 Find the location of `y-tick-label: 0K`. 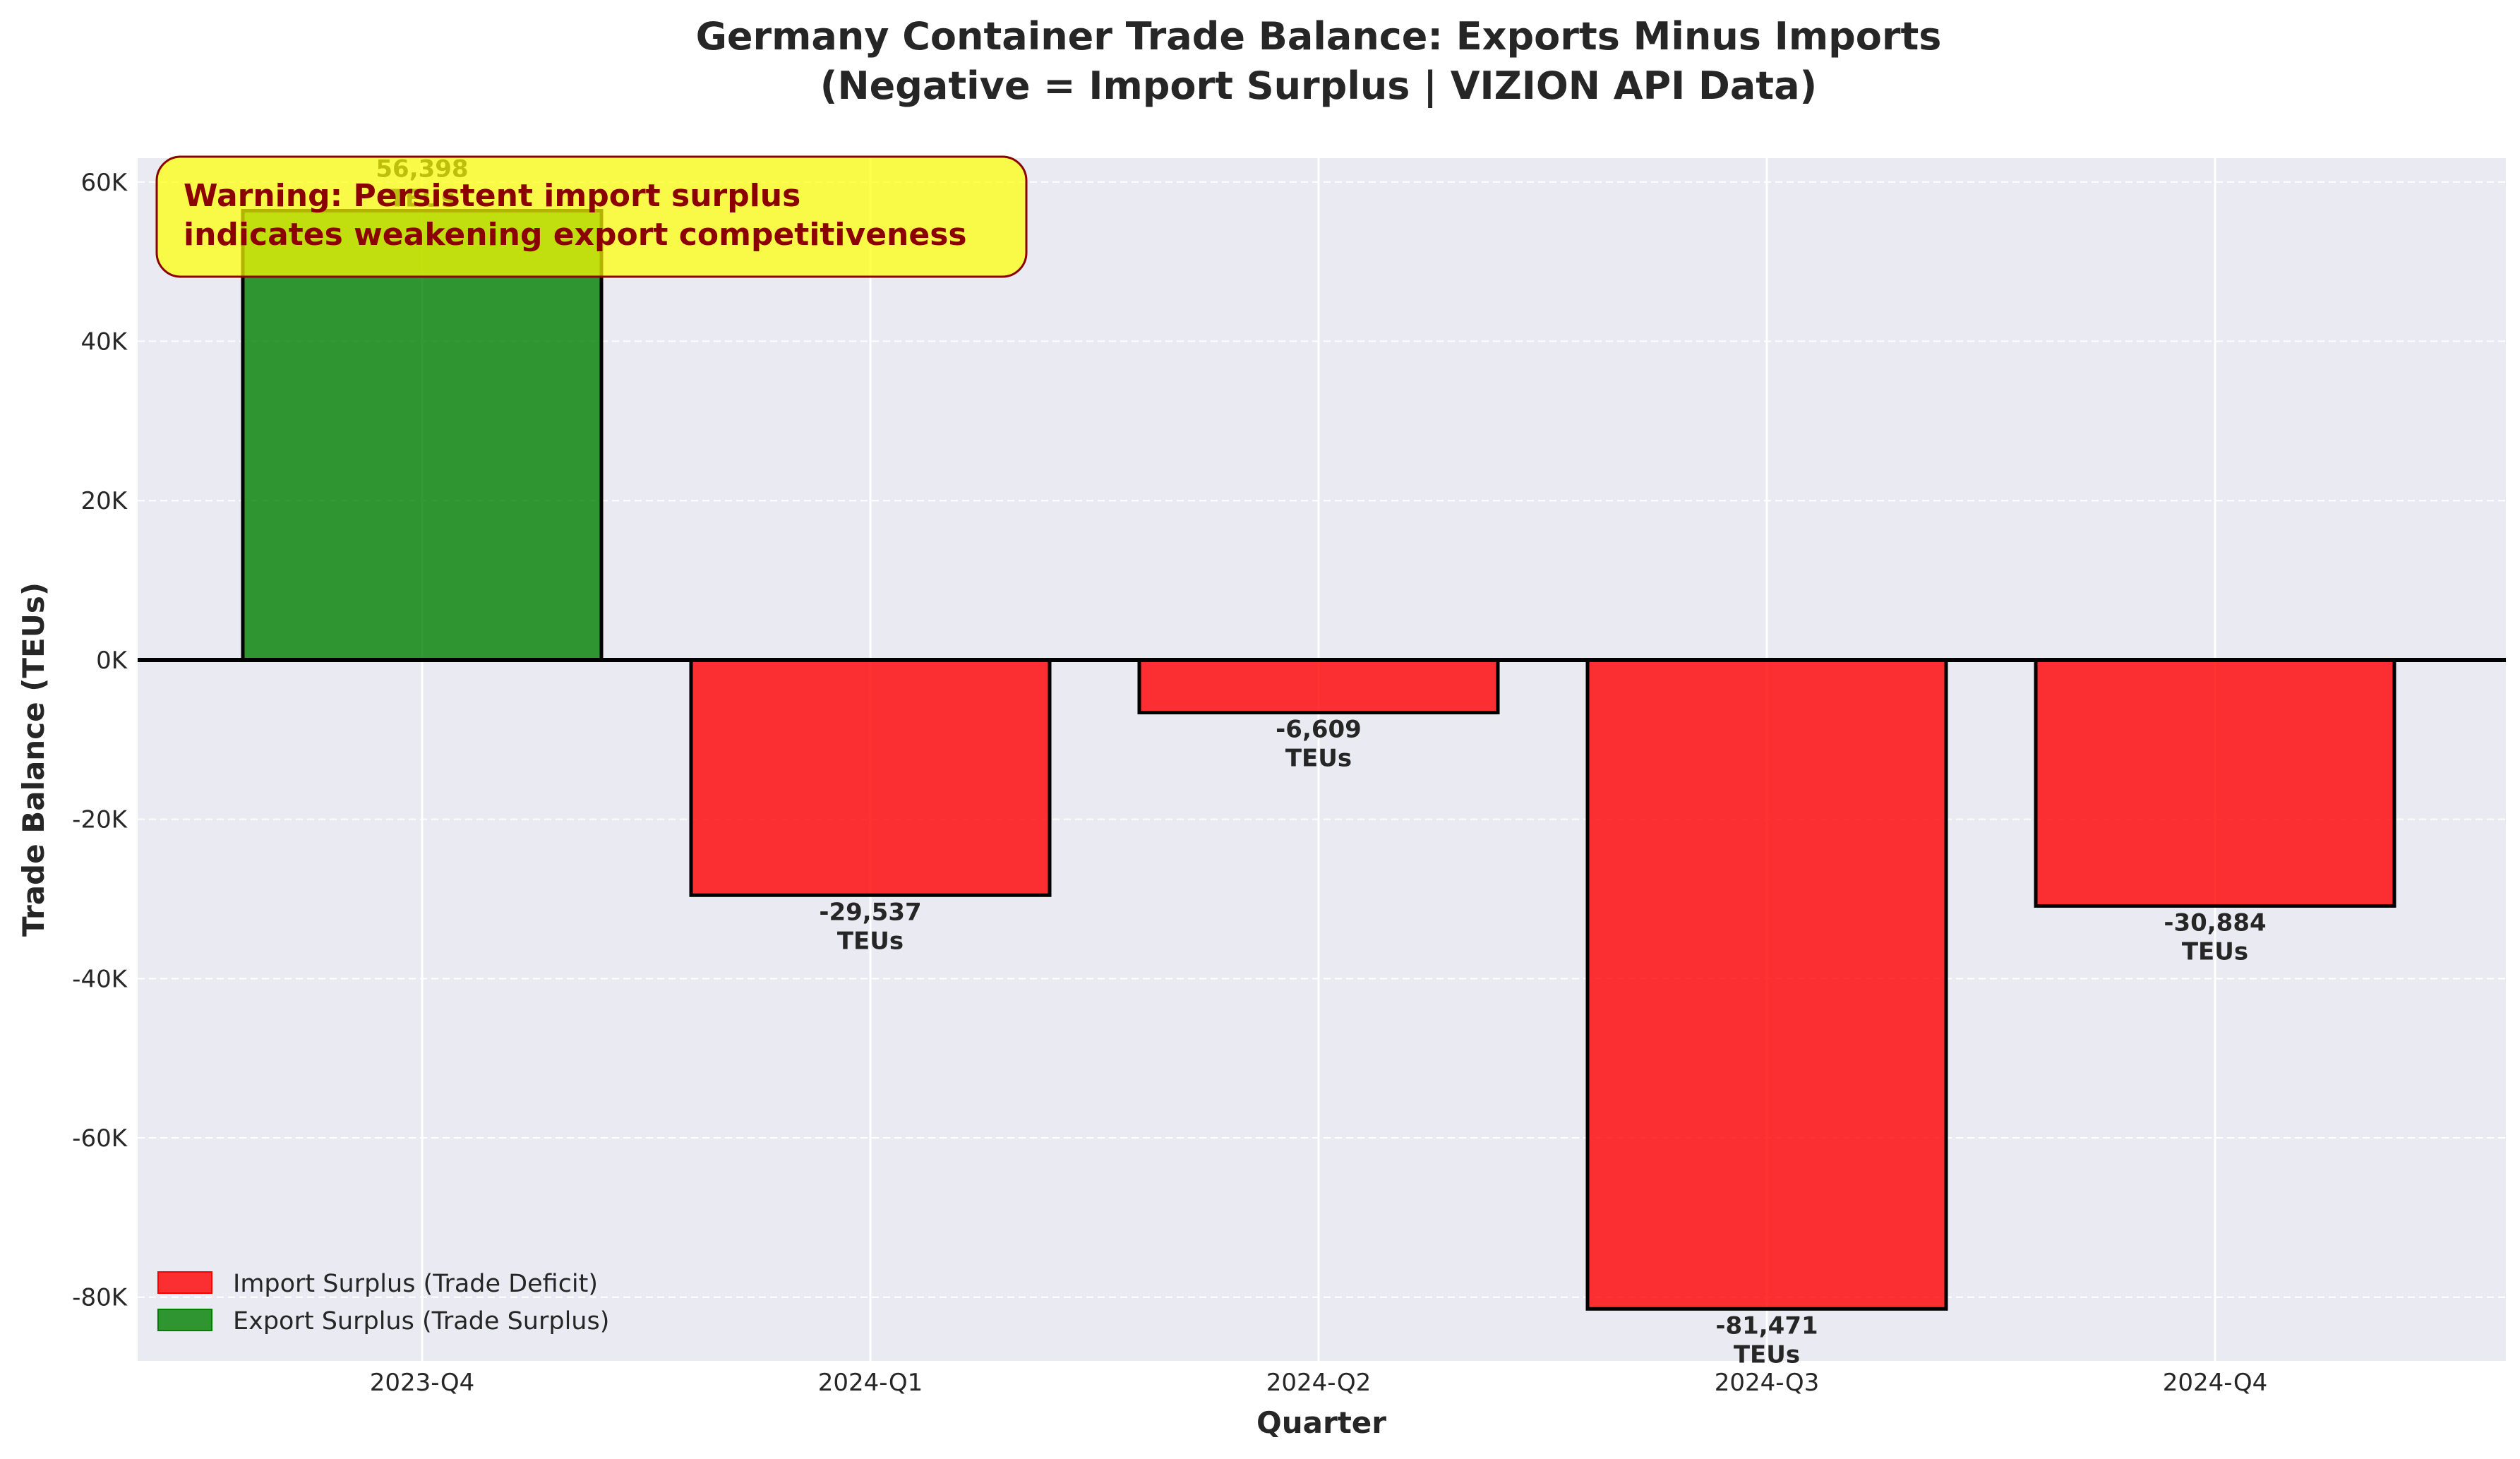

y-tick-label: 0K is located at coordinates (112, 661).